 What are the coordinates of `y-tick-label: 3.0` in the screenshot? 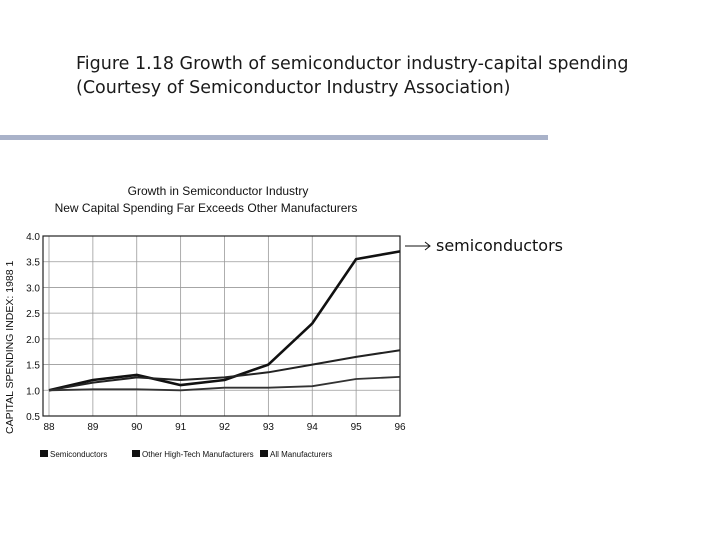 It's located at (33, 288).